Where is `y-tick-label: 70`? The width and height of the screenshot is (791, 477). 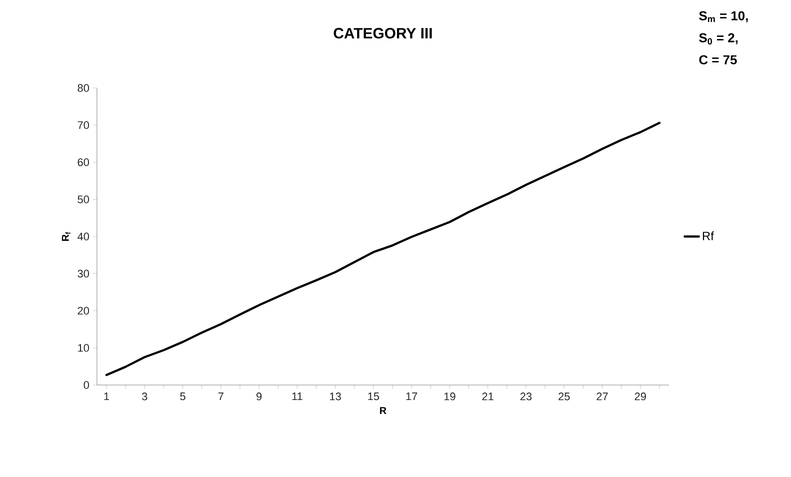
y-tick-label: 70 is located at coordinates (84, 125).